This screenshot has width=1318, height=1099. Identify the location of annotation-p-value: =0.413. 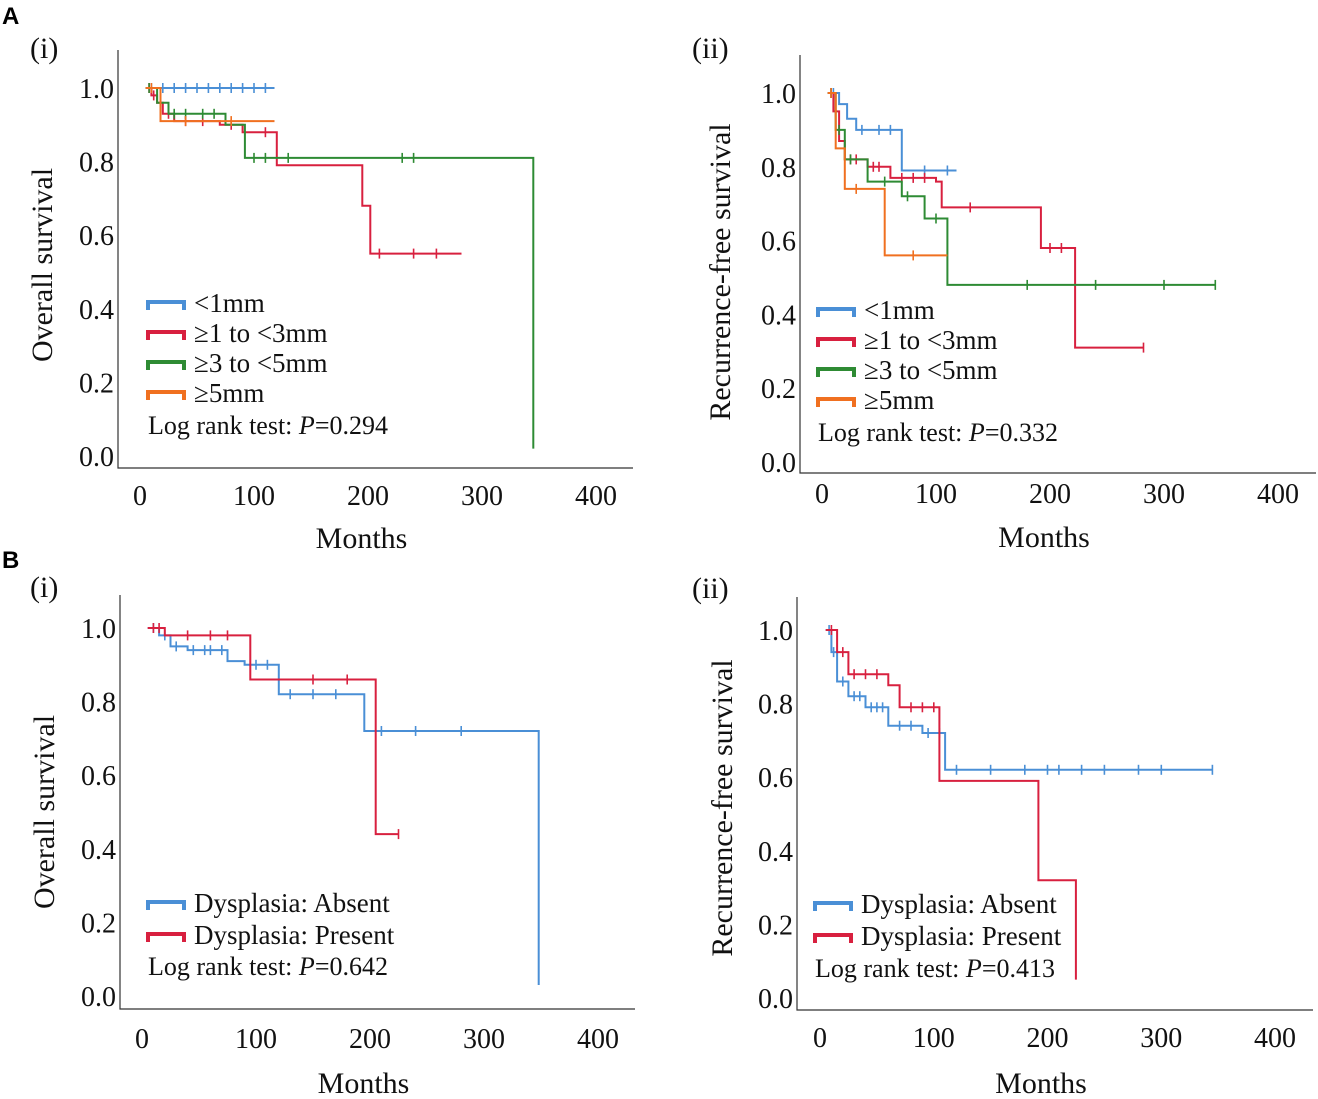
(1018, 968).